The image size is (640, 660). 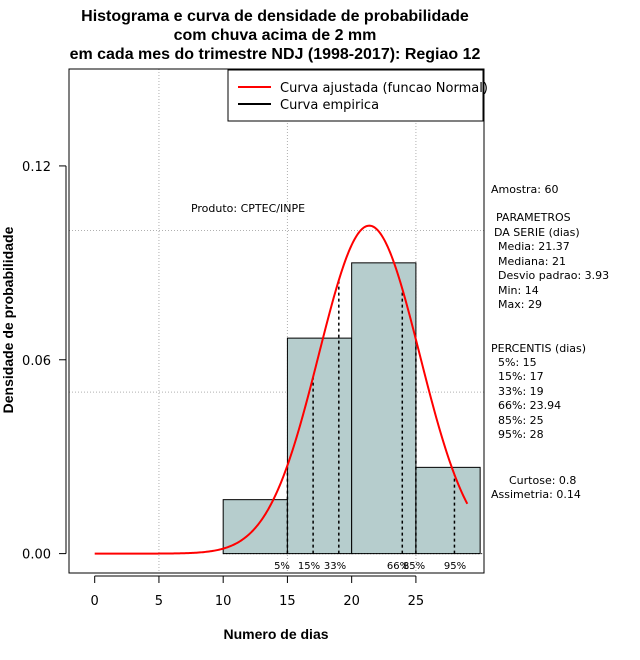 What do you see at coordinates (275, 634) in the screenshot?
I see `x-axis-label: Numero de dias` at bounding box center [275, 634].